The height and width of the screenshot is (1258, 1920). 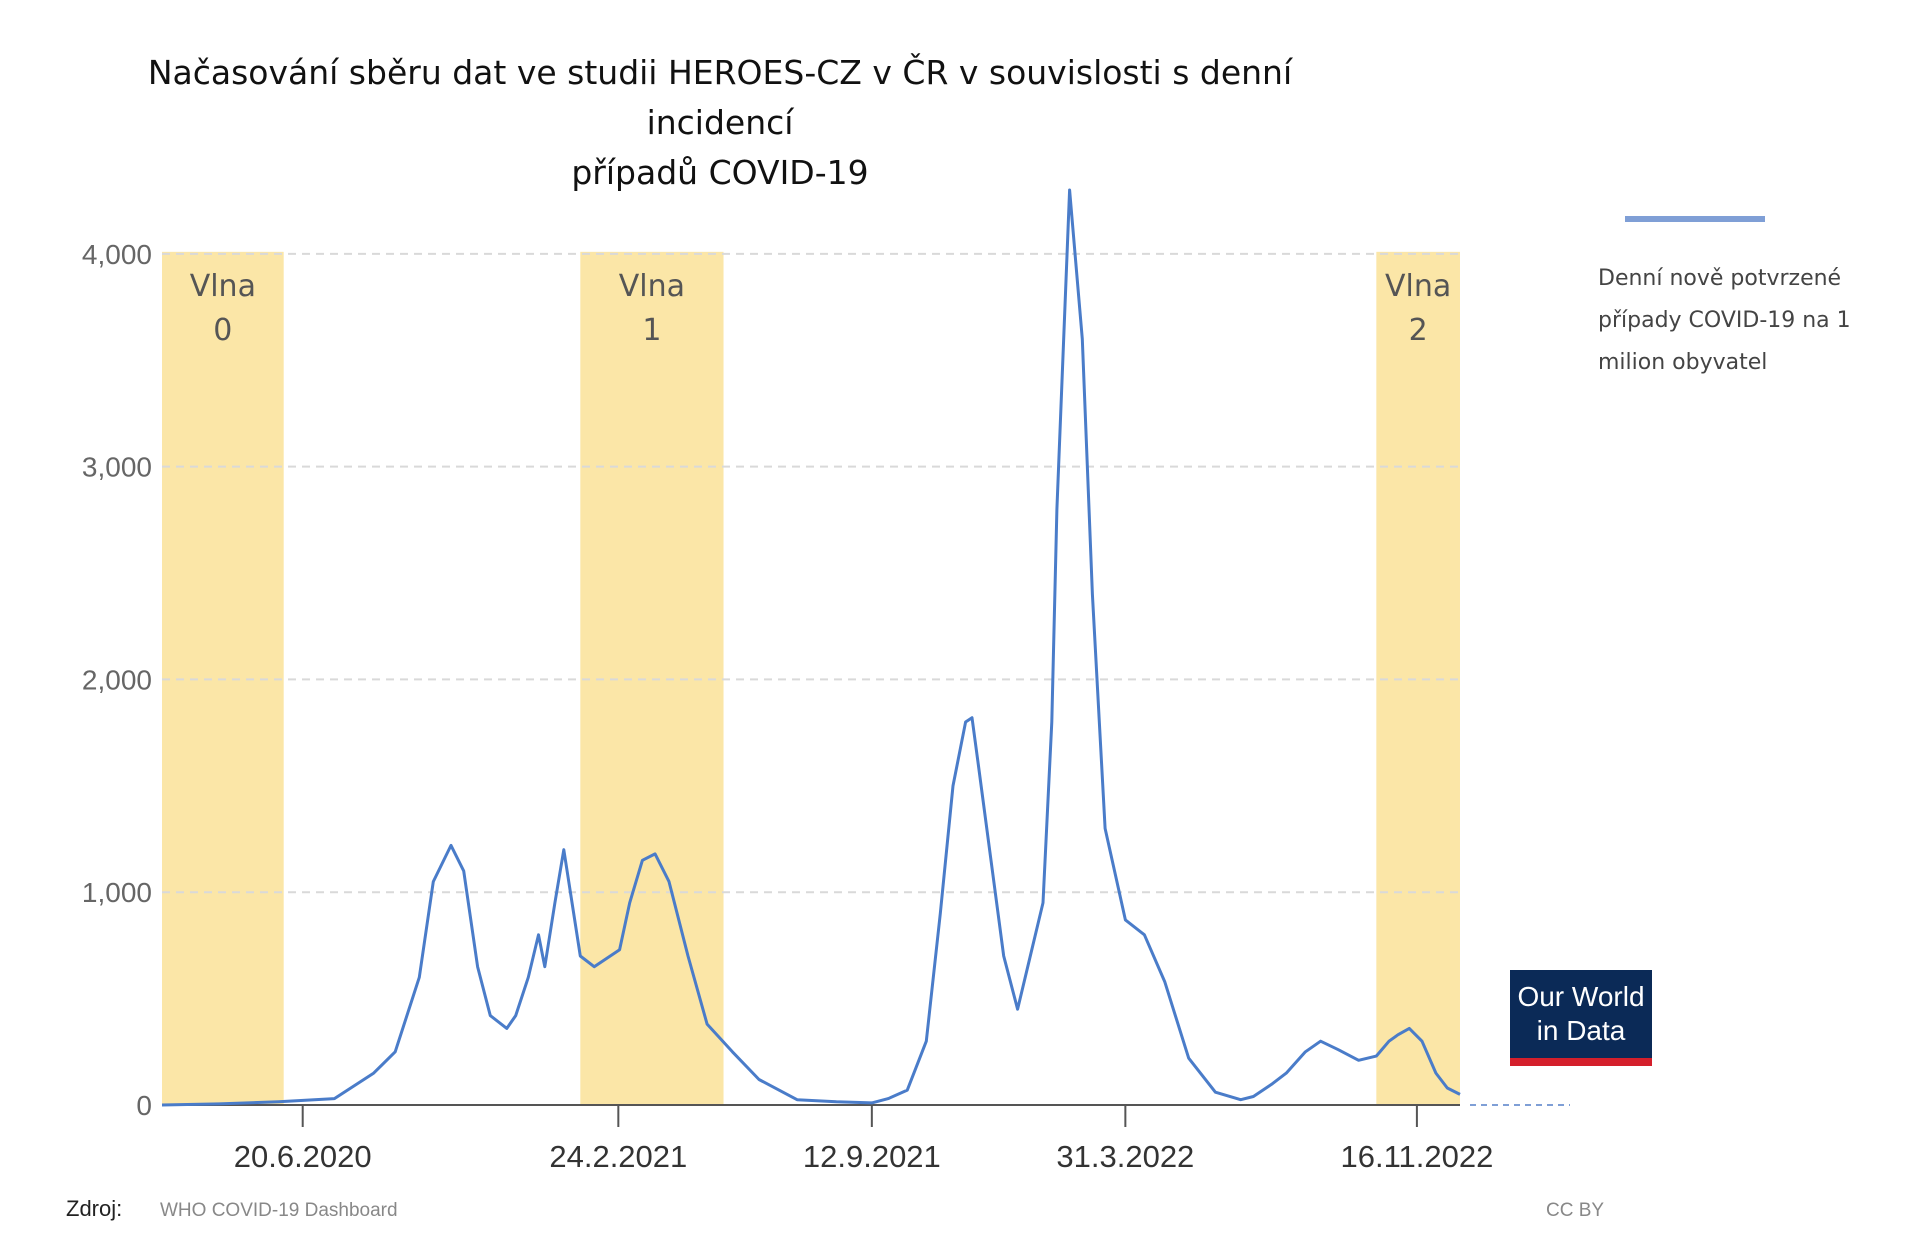 I want to click on x-tick-label: 16.11.2022, so click(x=1416, y=1156).